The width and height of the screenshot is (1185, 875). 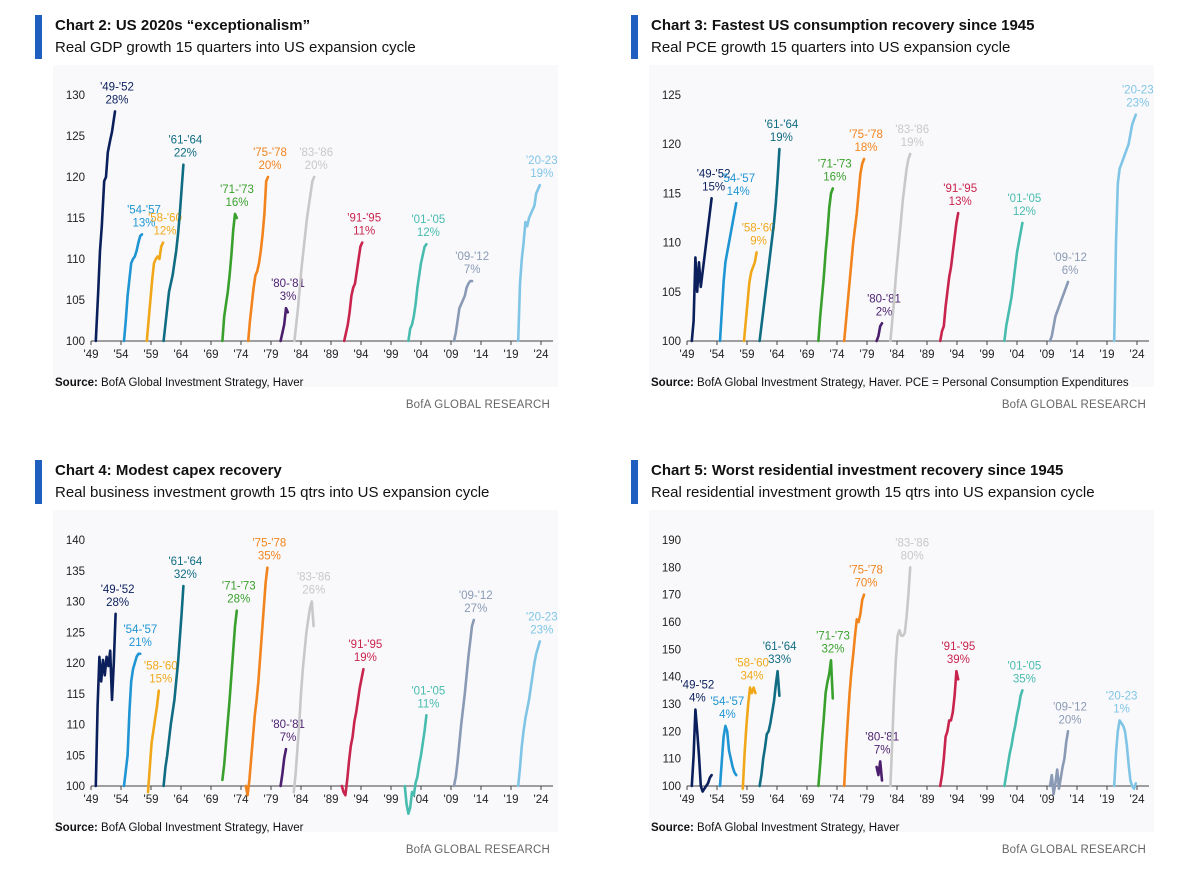 I want to click on series-label: '58-'609%, so click(x=759, y=234).